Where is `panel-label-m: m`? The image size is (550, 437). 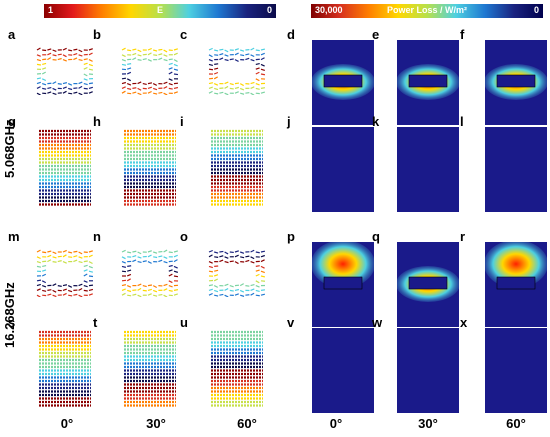 panel-label-m: m is located at coordinates (14, 236).